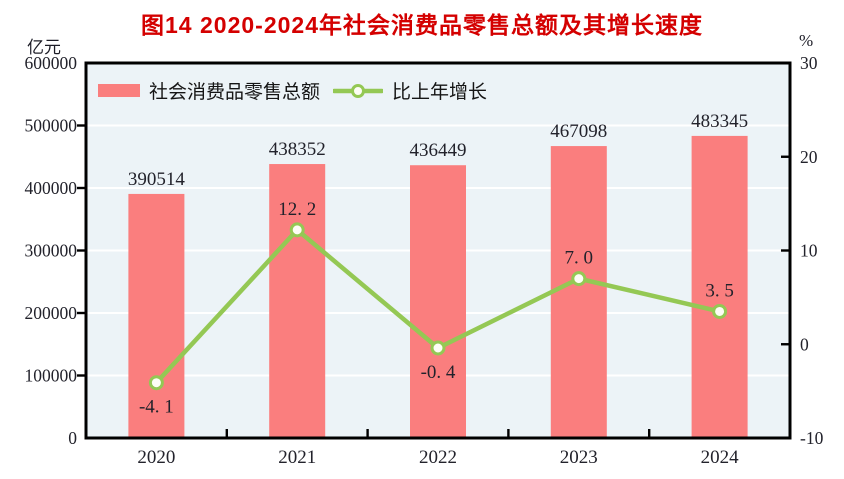 The image size is (844, 479). What do you see at coordinates (806, 40) in the screenshot?
I see `right-axis-unit-label: %` at bounding box center [806, 40].